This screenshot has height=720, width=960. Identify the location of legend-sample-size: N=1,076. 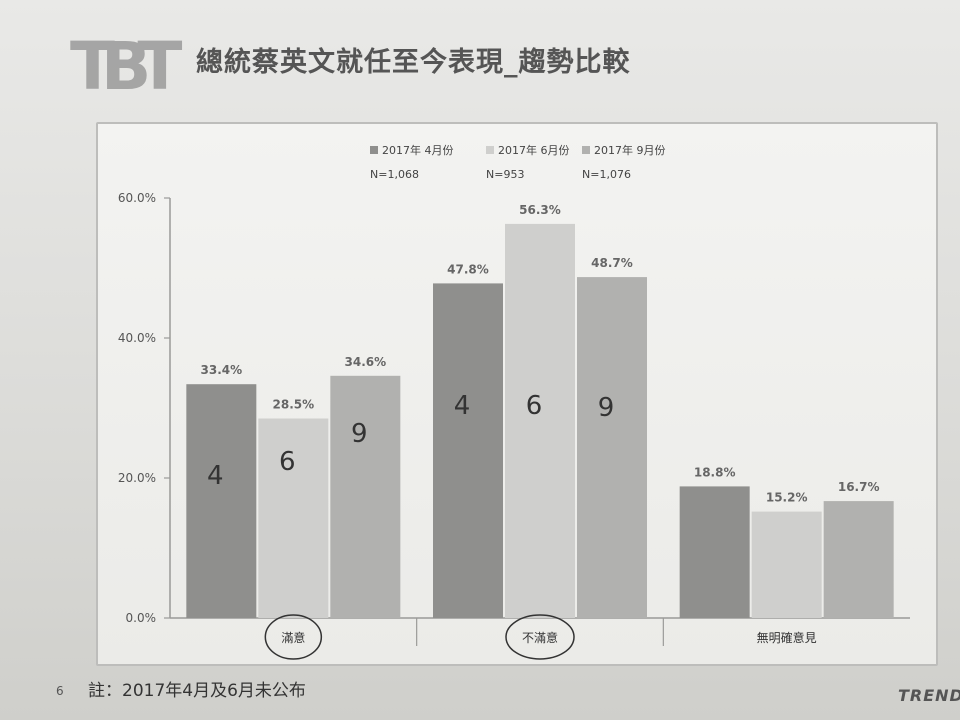
(606, 174).